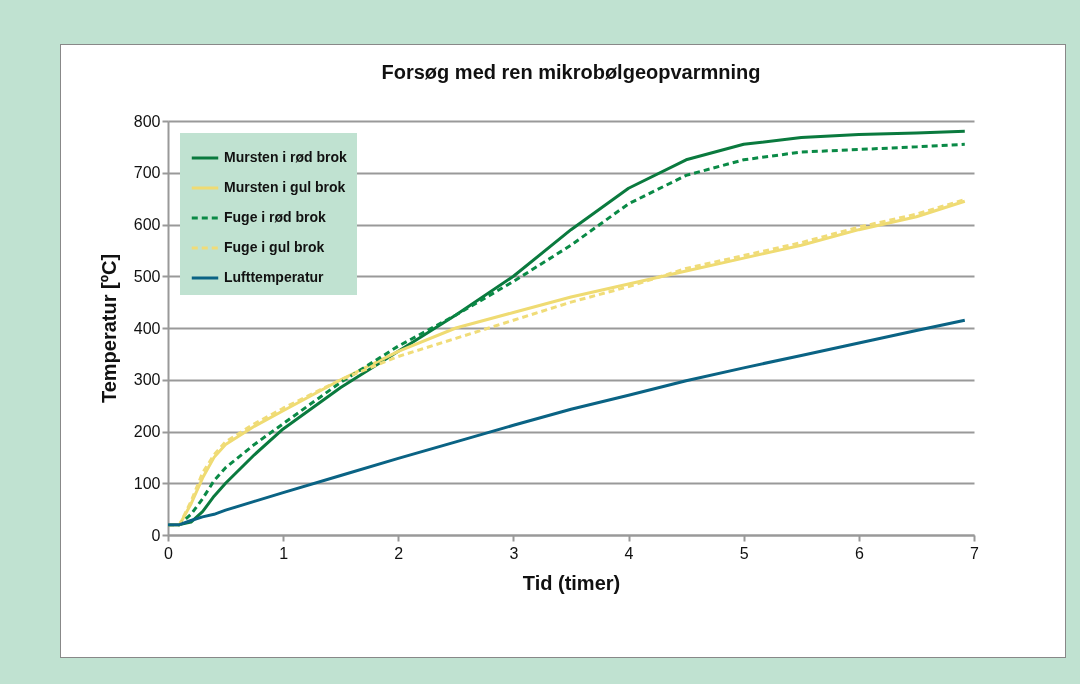  What do you see at coordinates (284, 553) in the screenshot?
I see `x-tick-label: 1` at bounding box center [284, 553].